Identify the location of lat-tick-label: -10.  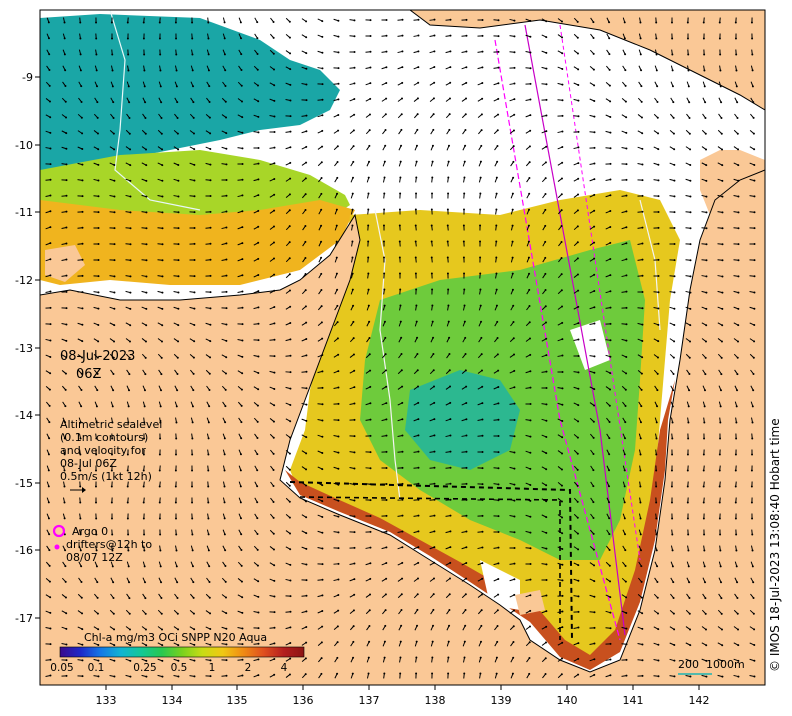
(24, 145).